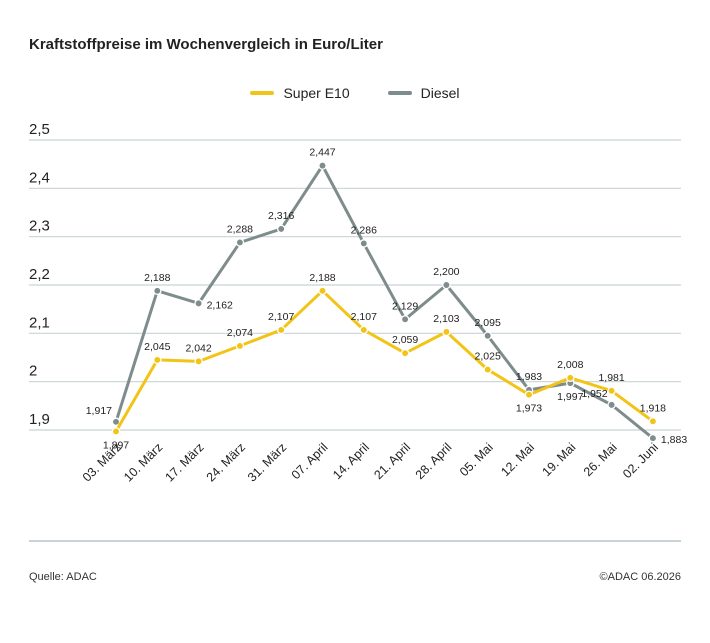 The image size is (710, 643). Describe the element at coordinates (240, 229) in the screenshot. I see `data-label-diesel: 2,288` at that location.